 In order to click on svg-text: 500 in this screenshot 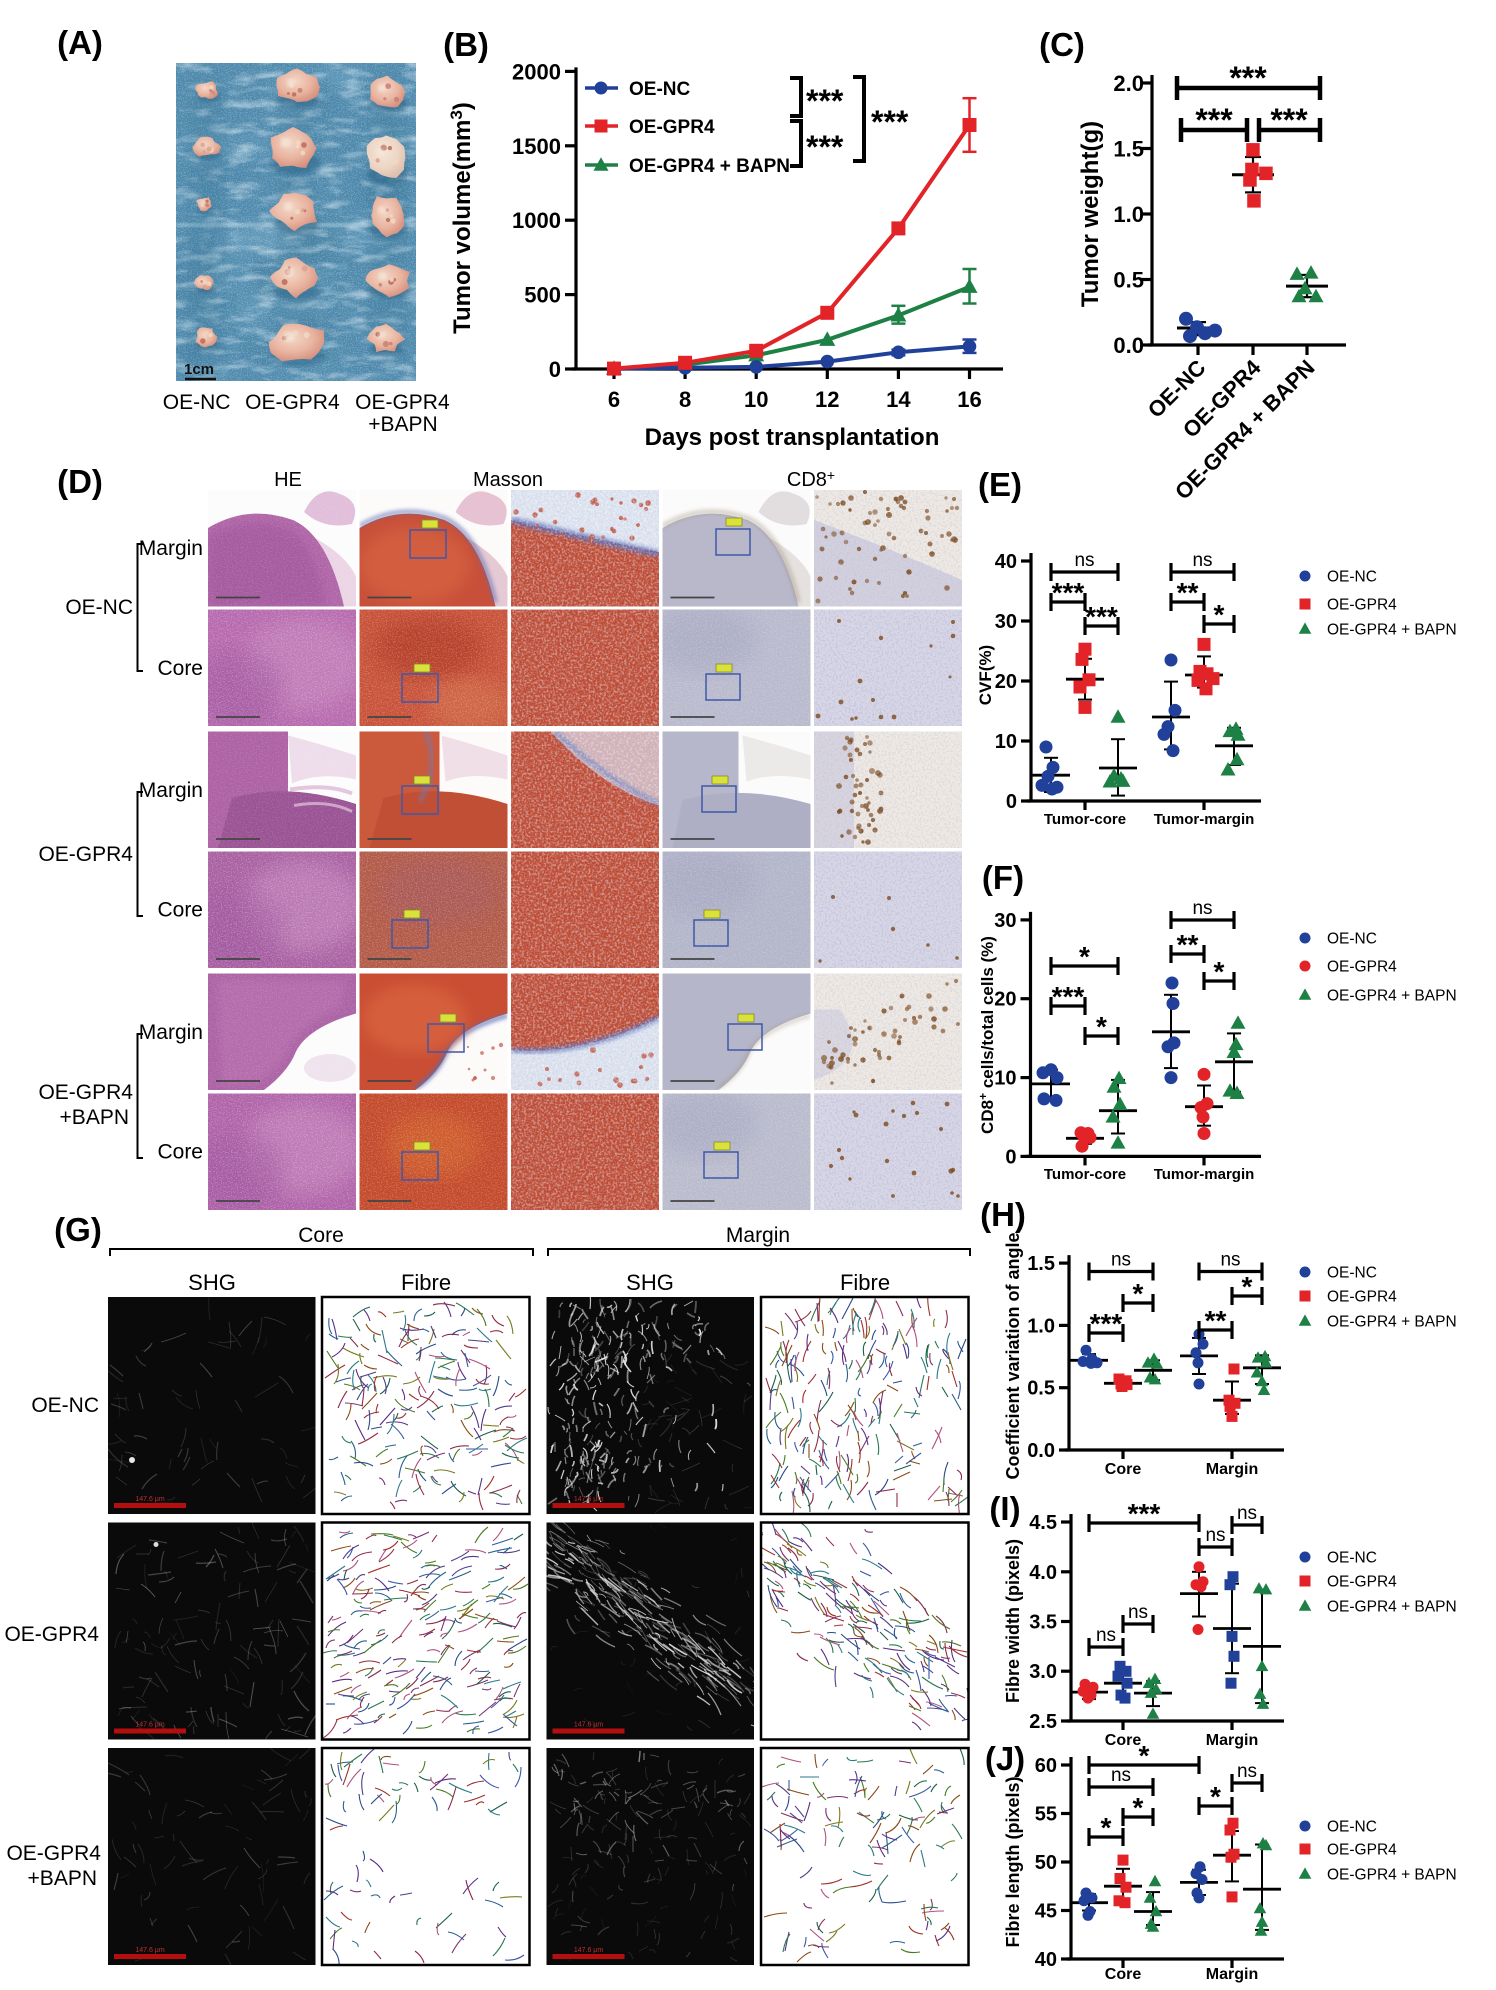, I will do `click(542, 295)`.